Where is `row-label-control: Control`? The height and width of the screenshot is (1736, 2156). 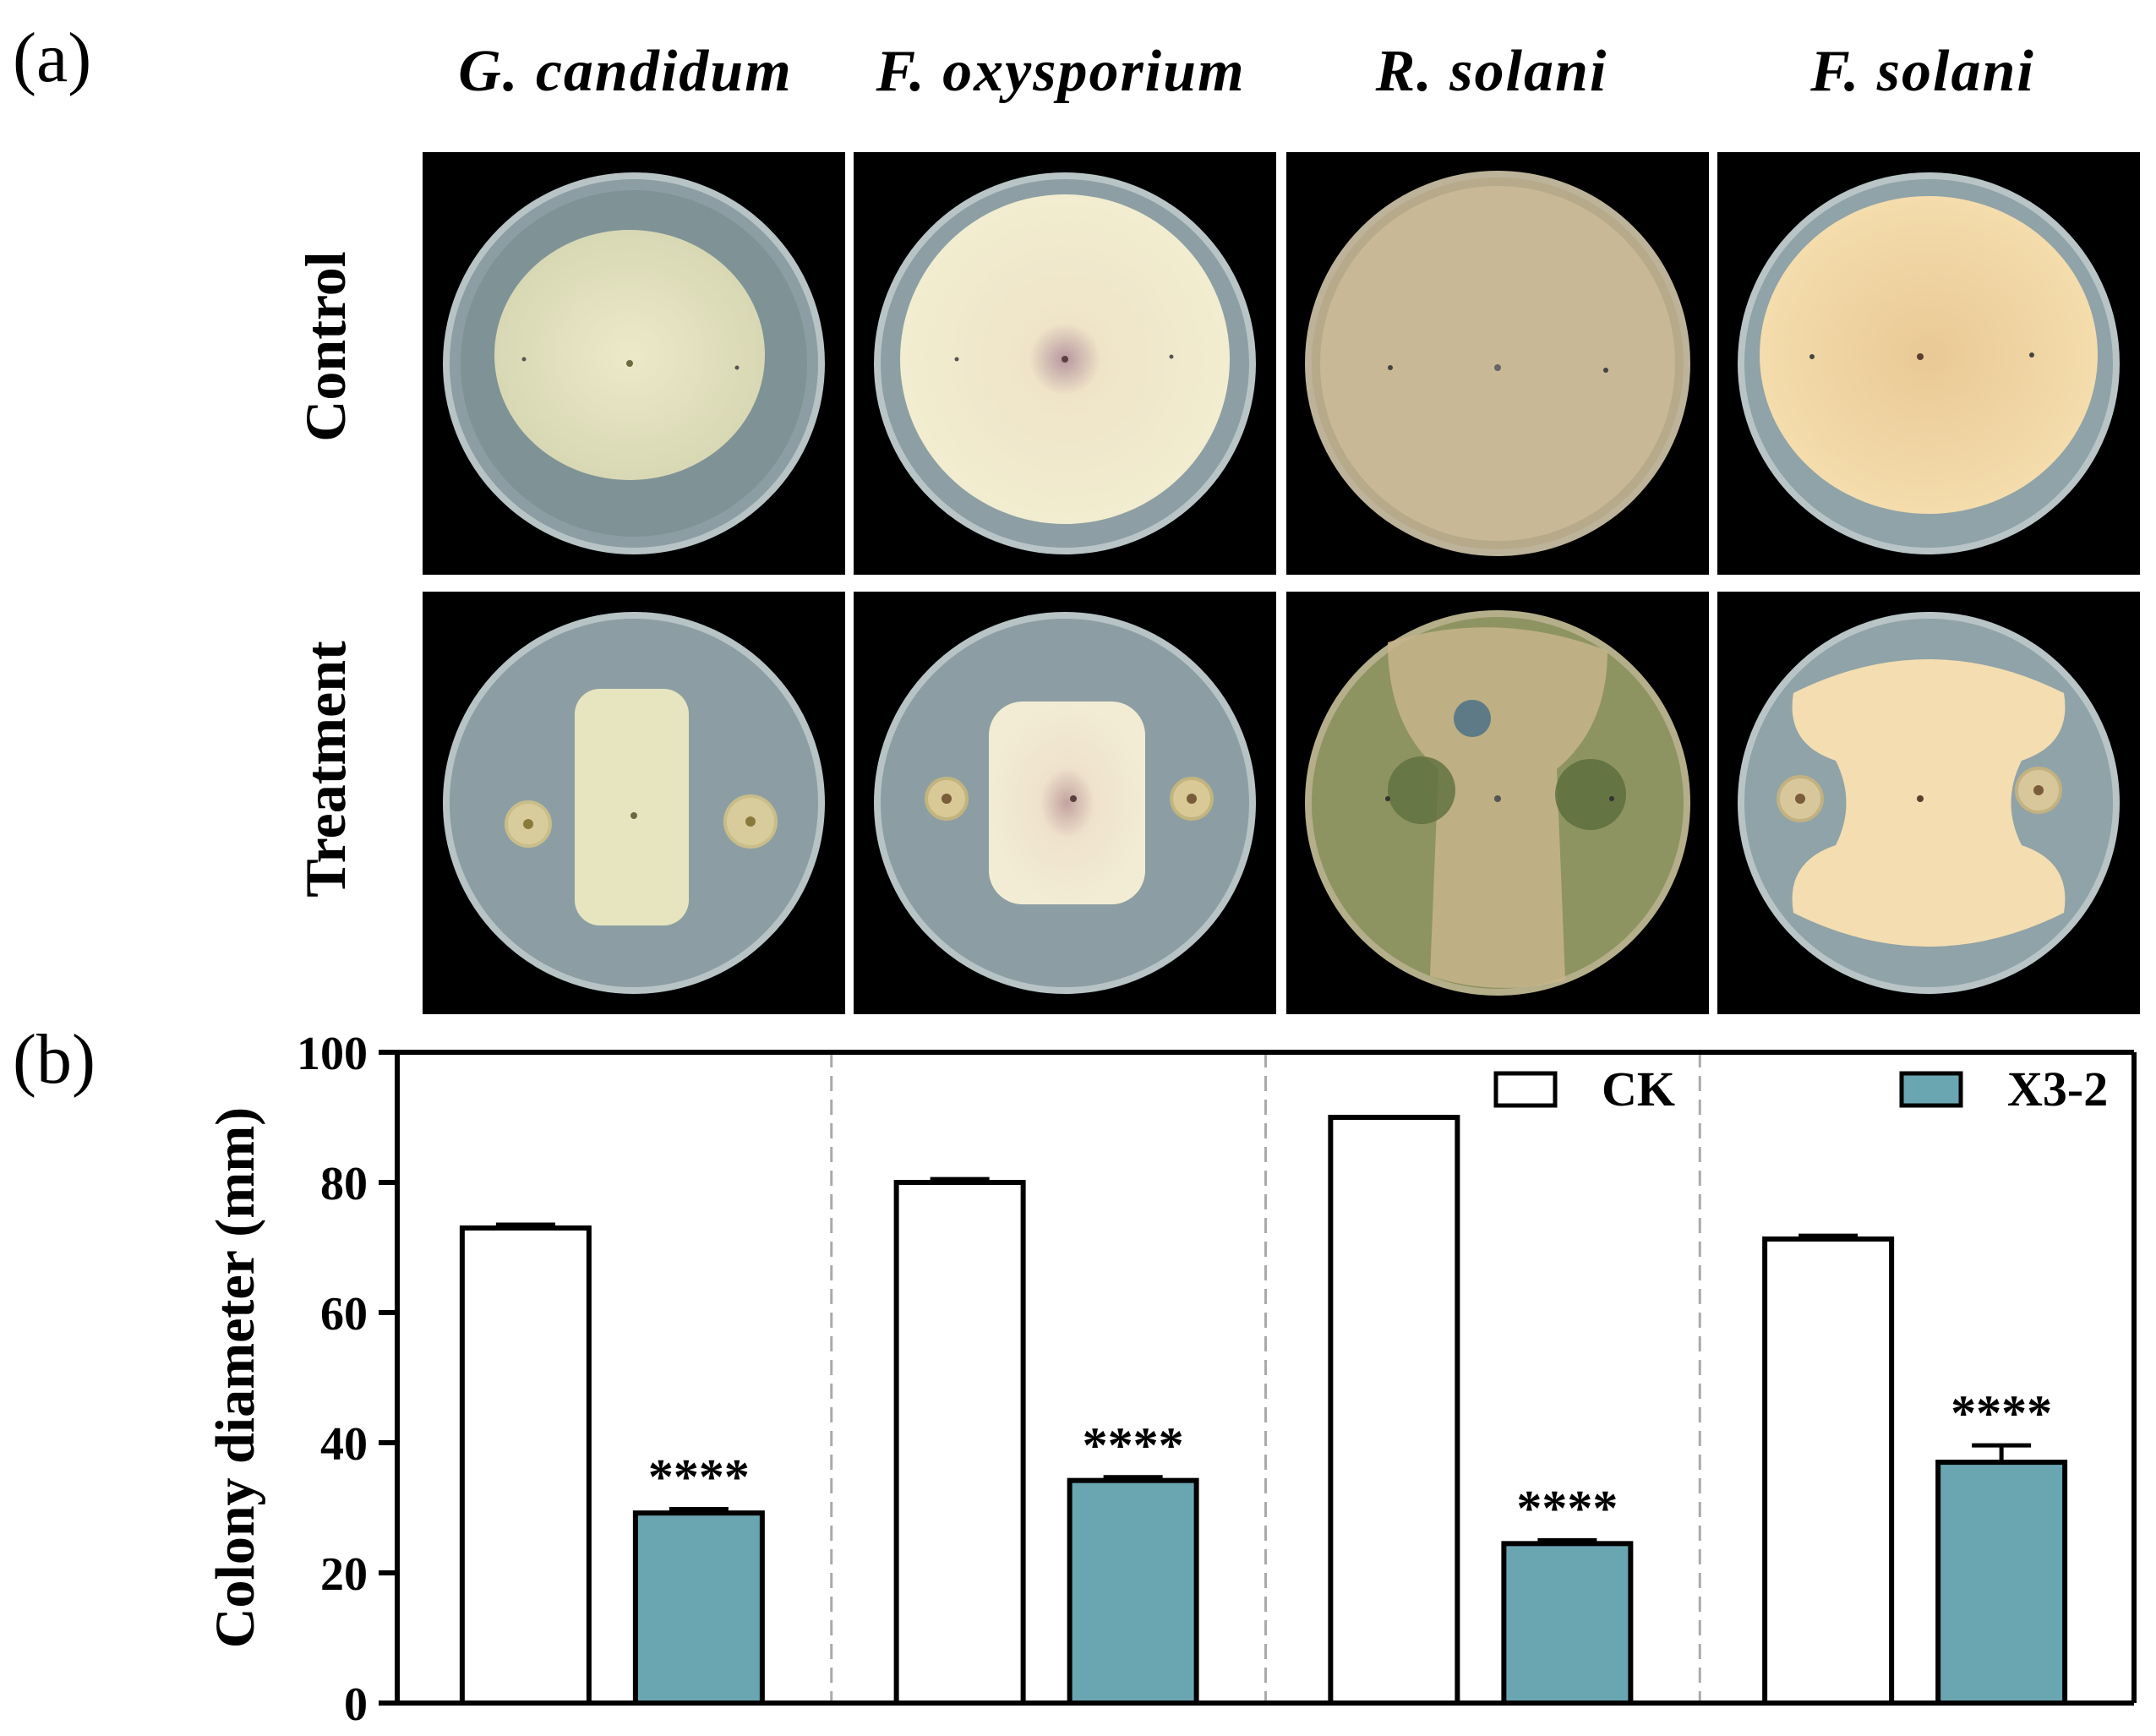
row-label-control: Control is located at coordinates (325, 346).